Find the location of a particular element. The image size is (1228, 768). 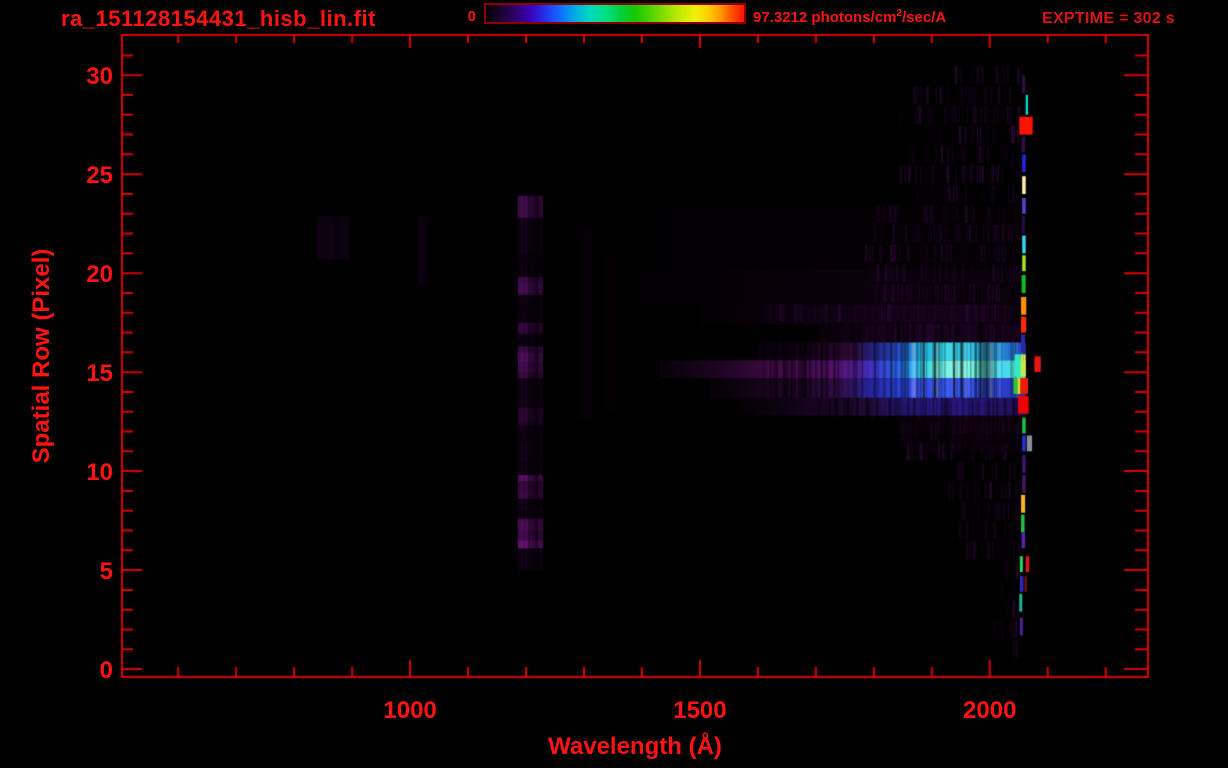

y-tick-label: 25 is located at coordinates (99, 176).